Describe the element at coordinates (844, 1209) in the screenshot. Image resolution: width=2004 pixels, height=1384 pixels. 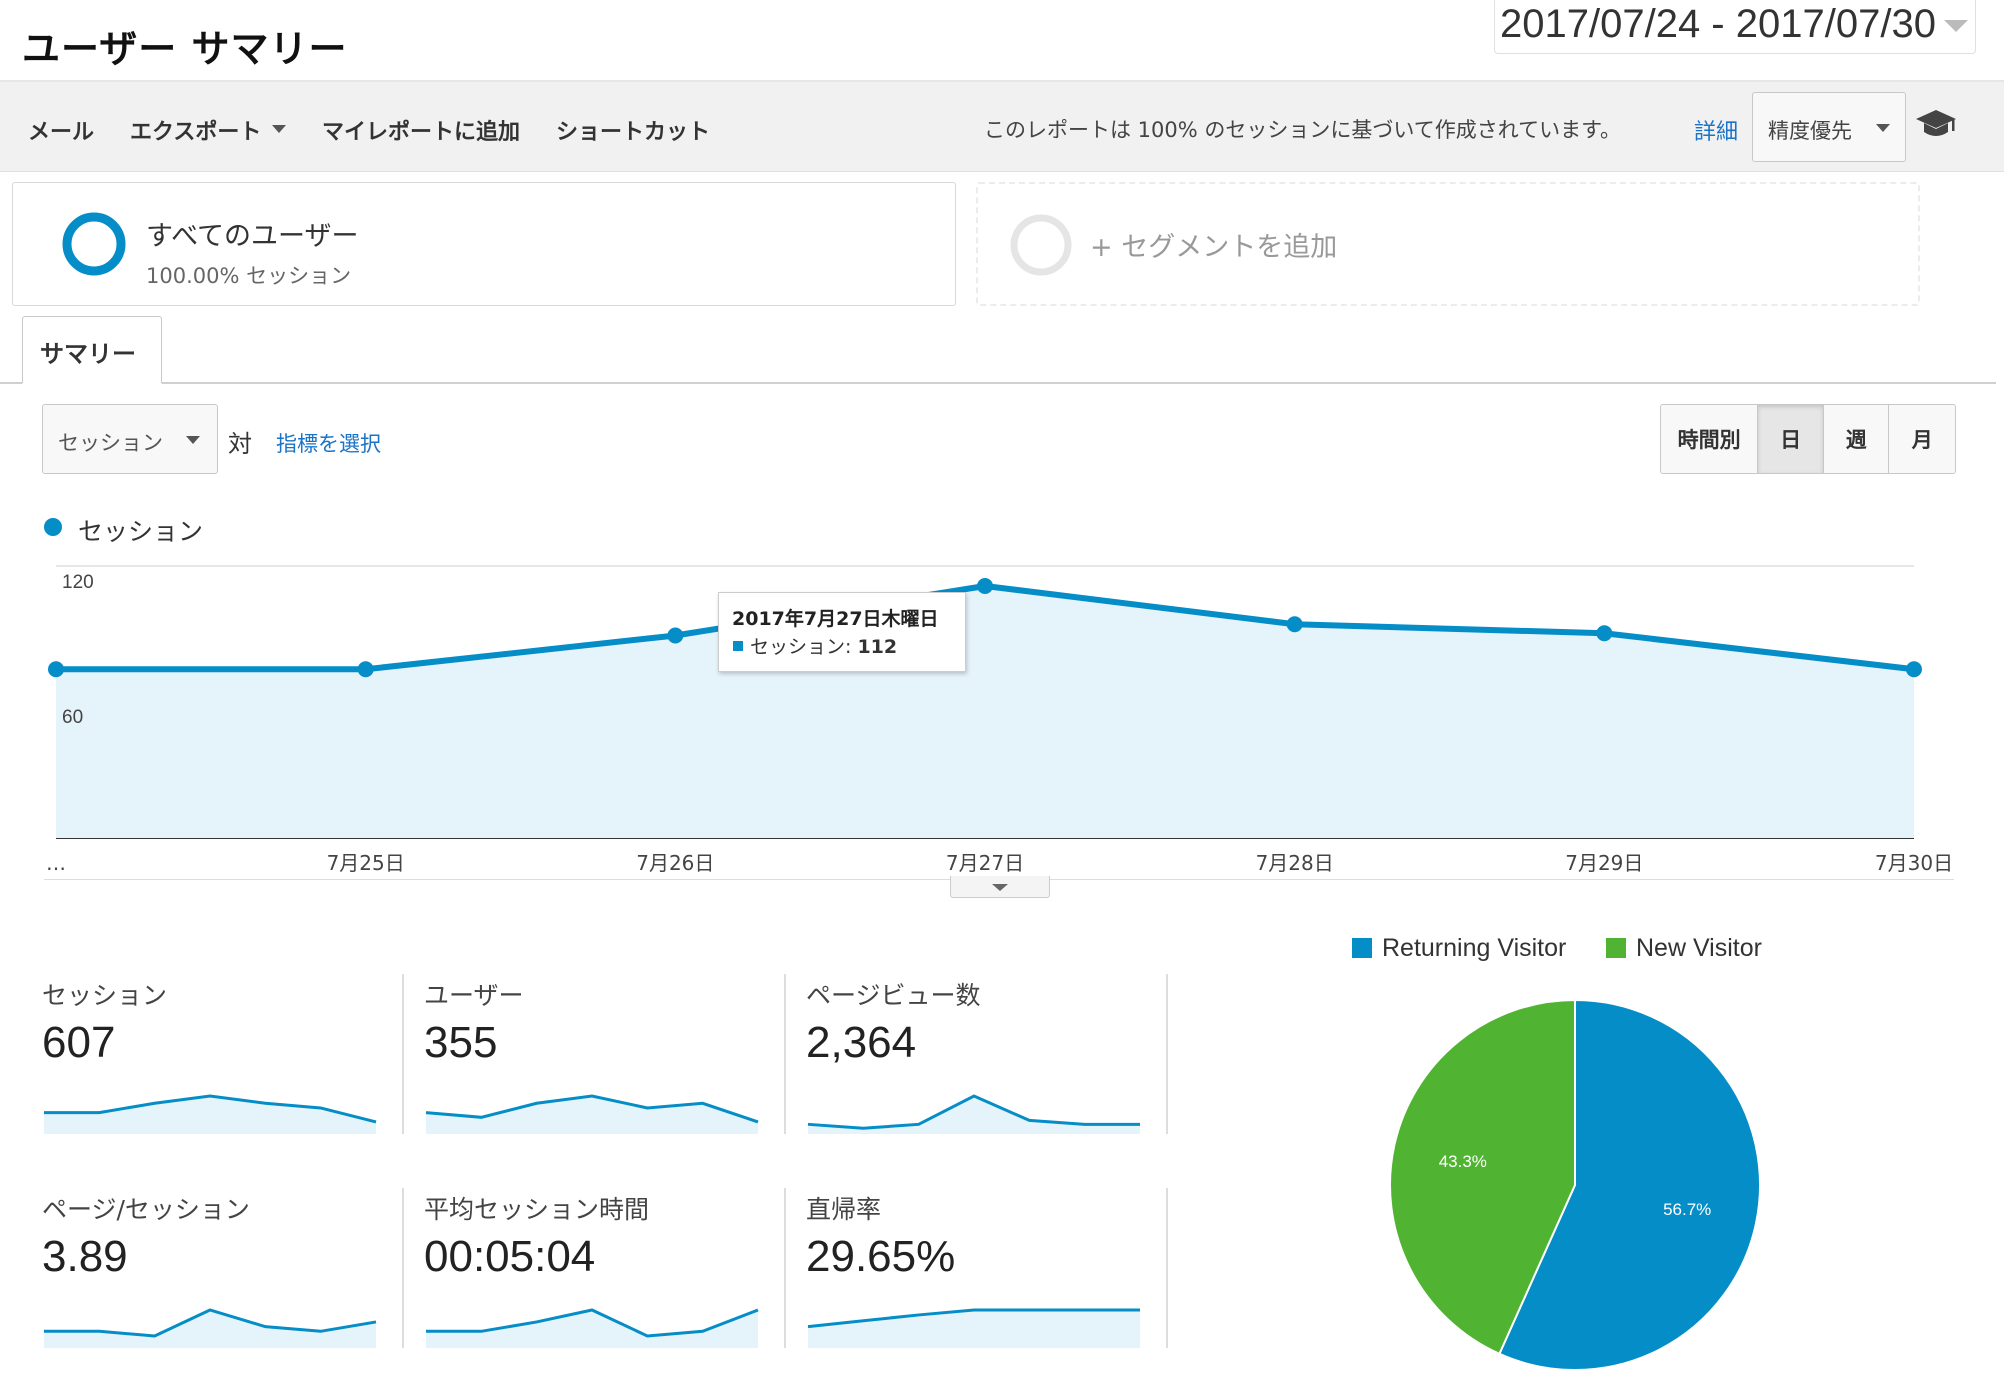
I see `metric-label: 直帰率` at that location.